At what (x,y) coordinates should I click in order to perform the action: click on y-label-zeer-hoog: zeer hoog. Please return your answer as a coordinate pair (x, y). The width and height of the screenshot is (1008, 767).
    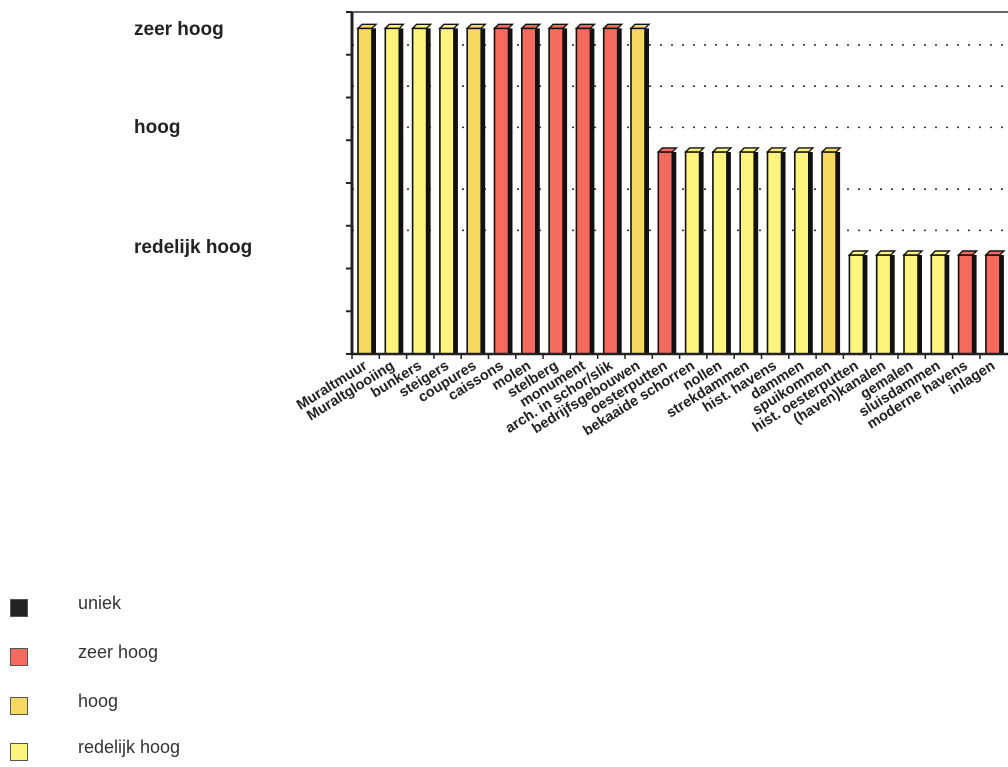
    Looking at the image, I should click on (179, 29).